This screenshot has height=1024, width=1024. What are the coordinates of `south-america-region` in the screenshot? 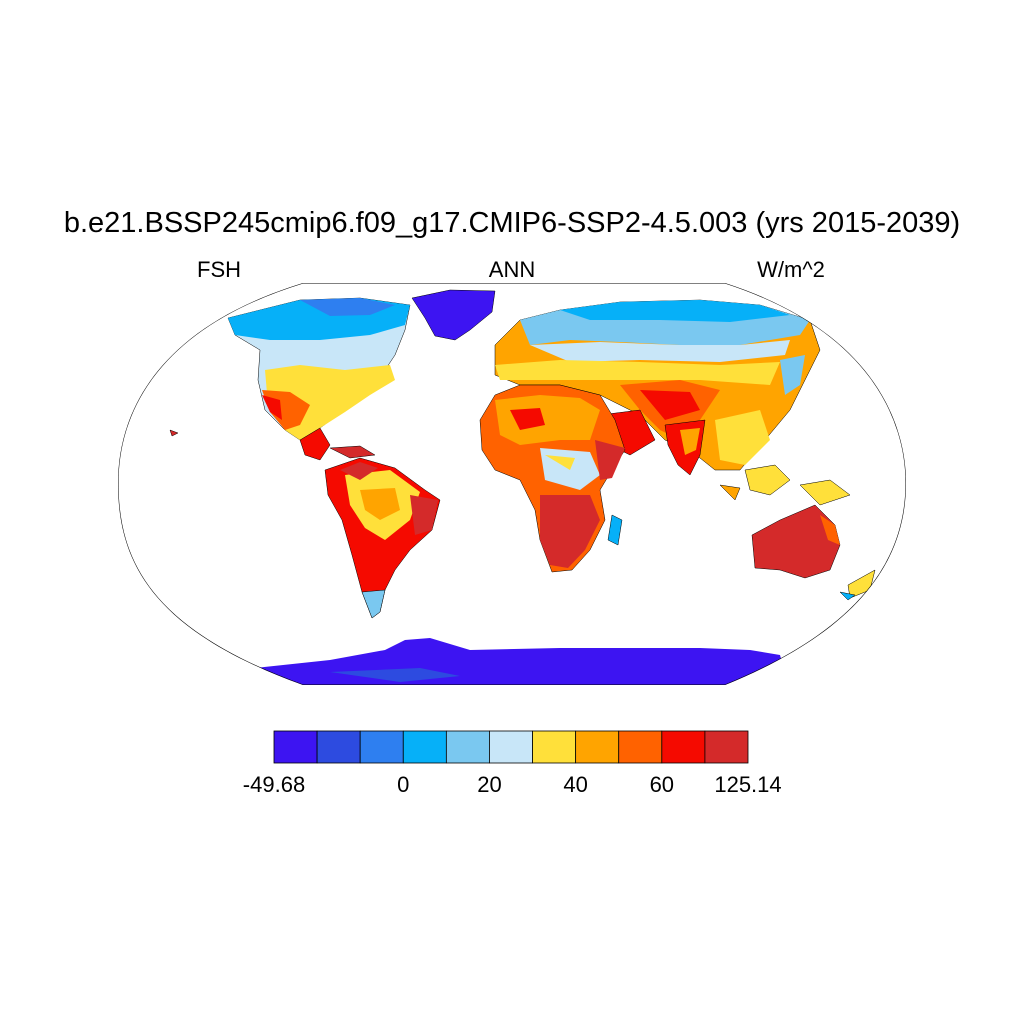 It's located at (382, 538).